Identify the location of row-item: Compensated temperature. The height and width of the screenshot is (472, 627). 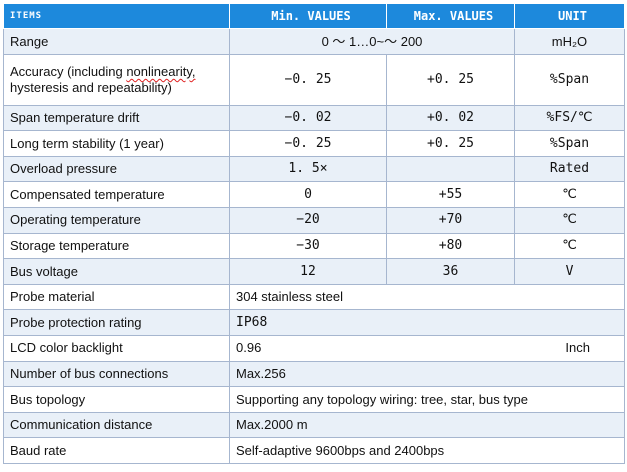
(116, 194).